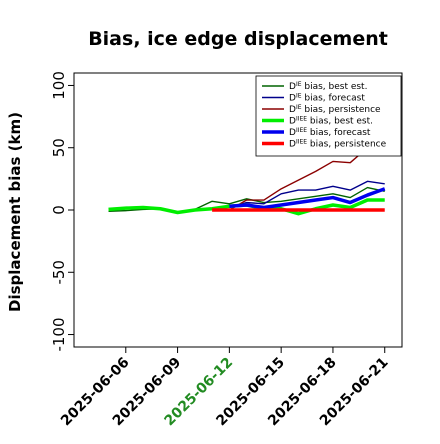 This screenshot has width=440, height=444. I want to click on legend-entry: DIE bias, forecast, so click(327, 98).